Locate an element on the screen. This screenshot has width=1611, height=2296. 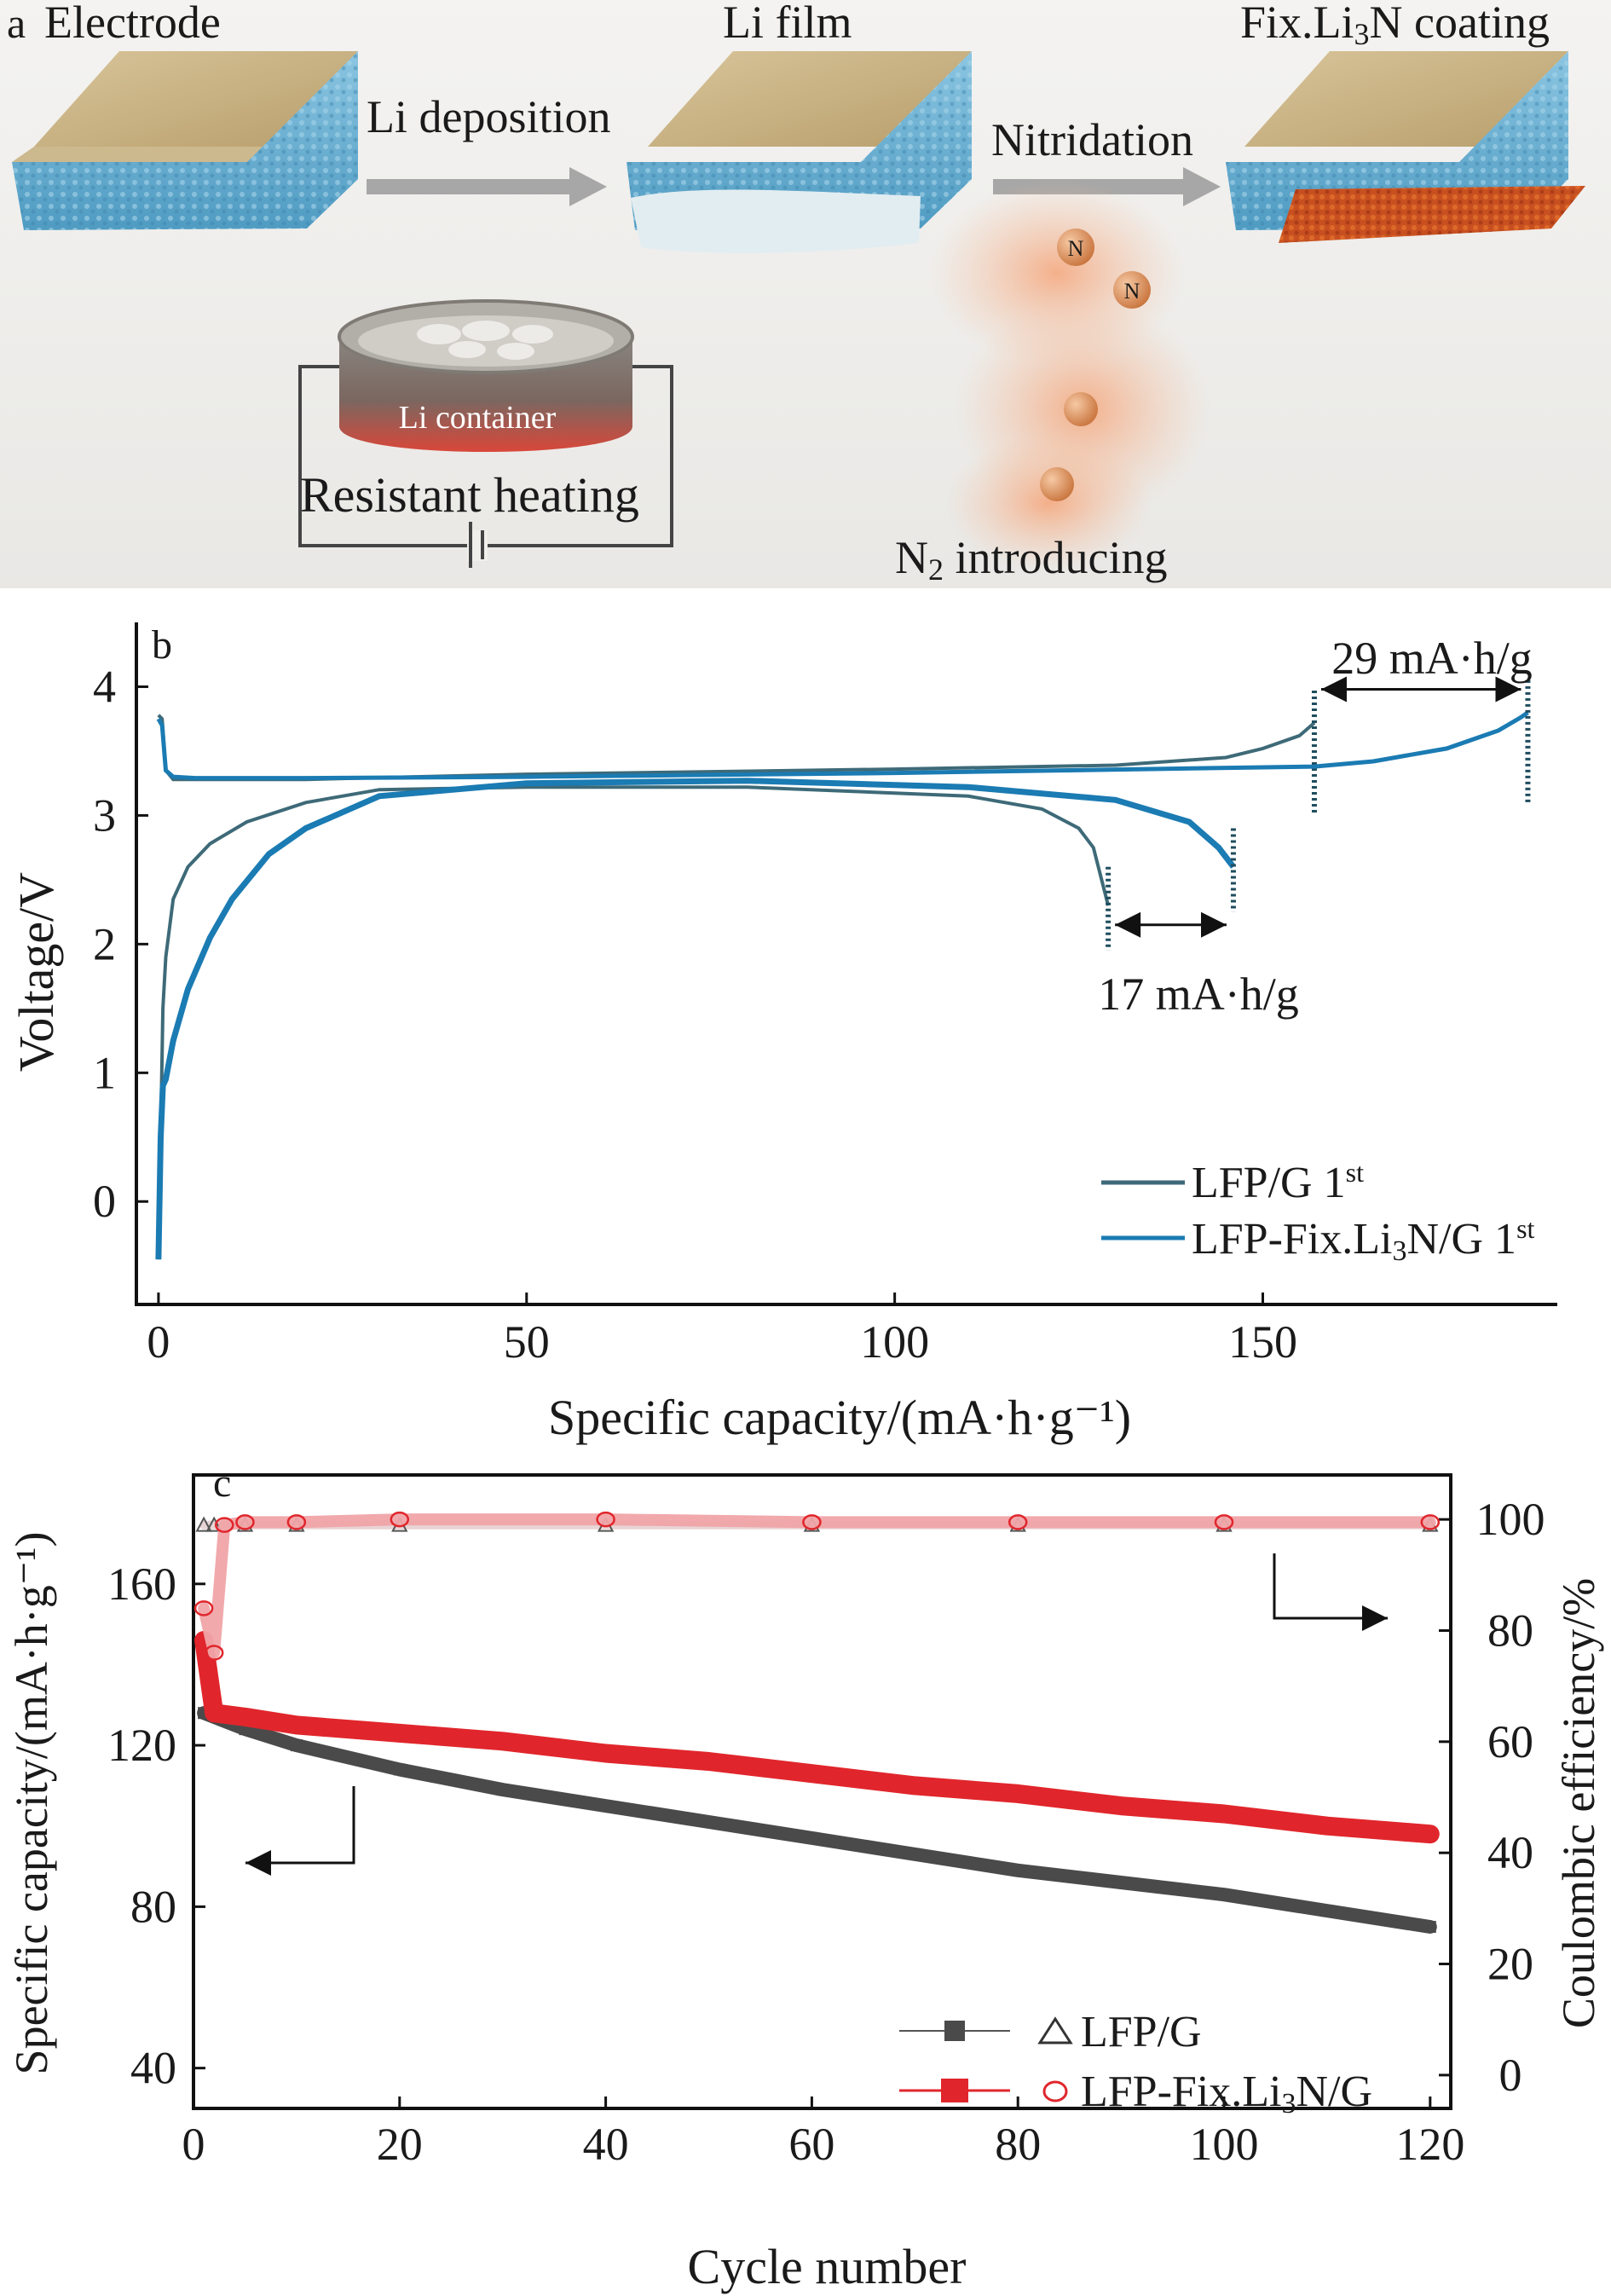
legend-swatch-lfp-fix-square is located at coordinates (954, 2091).